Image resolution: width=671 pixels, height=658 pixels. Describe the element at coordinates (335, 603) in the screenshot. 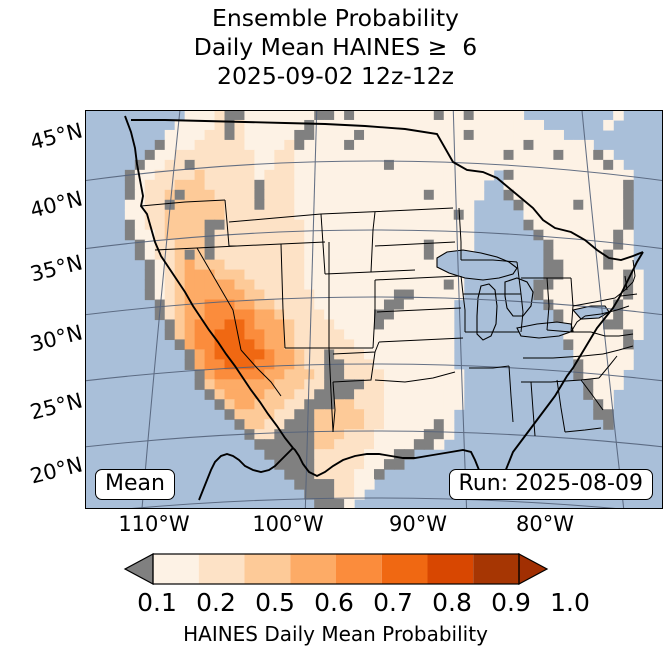

I see `colorbar-tick-labels: 0.1 0.2 0.5 0.6 0.7 0.8 0.9 1.0` at that location.